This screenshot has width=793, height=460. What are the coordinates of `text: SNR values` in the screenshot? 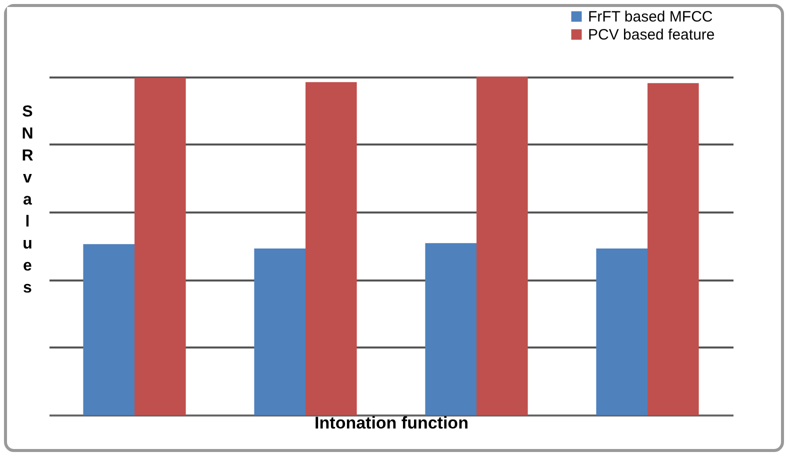 It's located at (28, 200).